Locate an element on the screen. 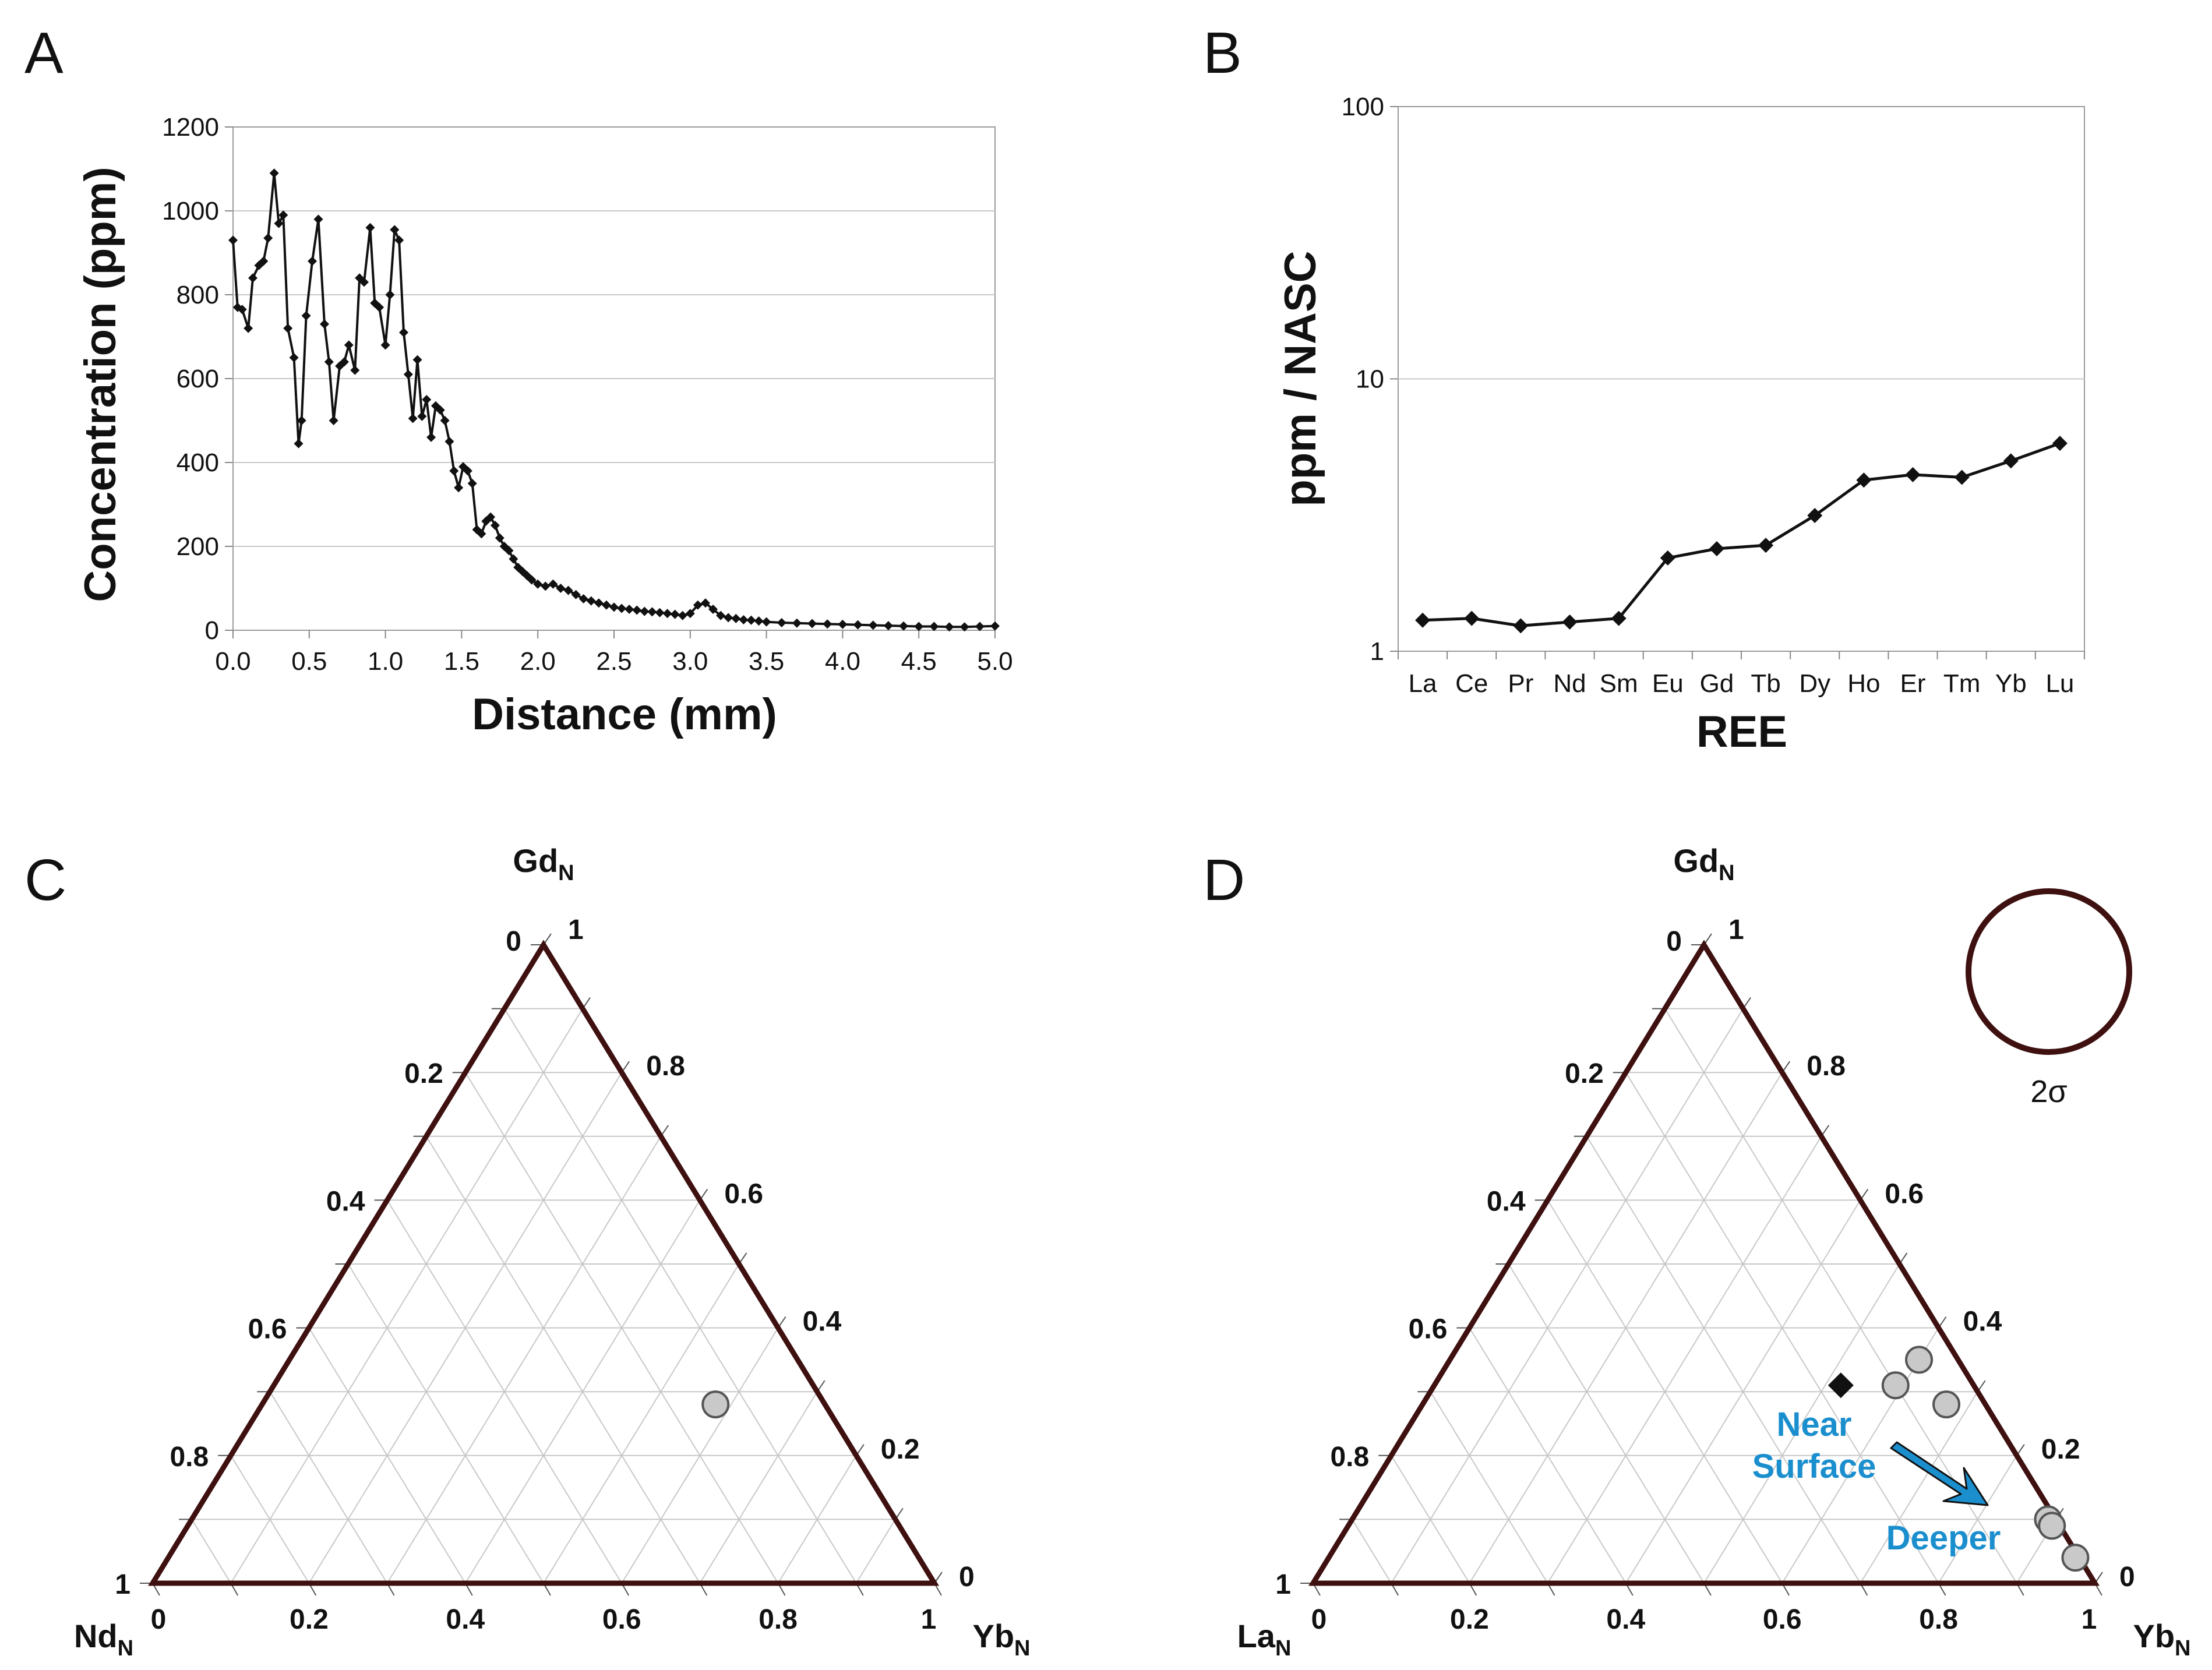 This screenshot has width=2212, height=1670. x-tick-label-b: Ho is located at coordinates (1864, 683).